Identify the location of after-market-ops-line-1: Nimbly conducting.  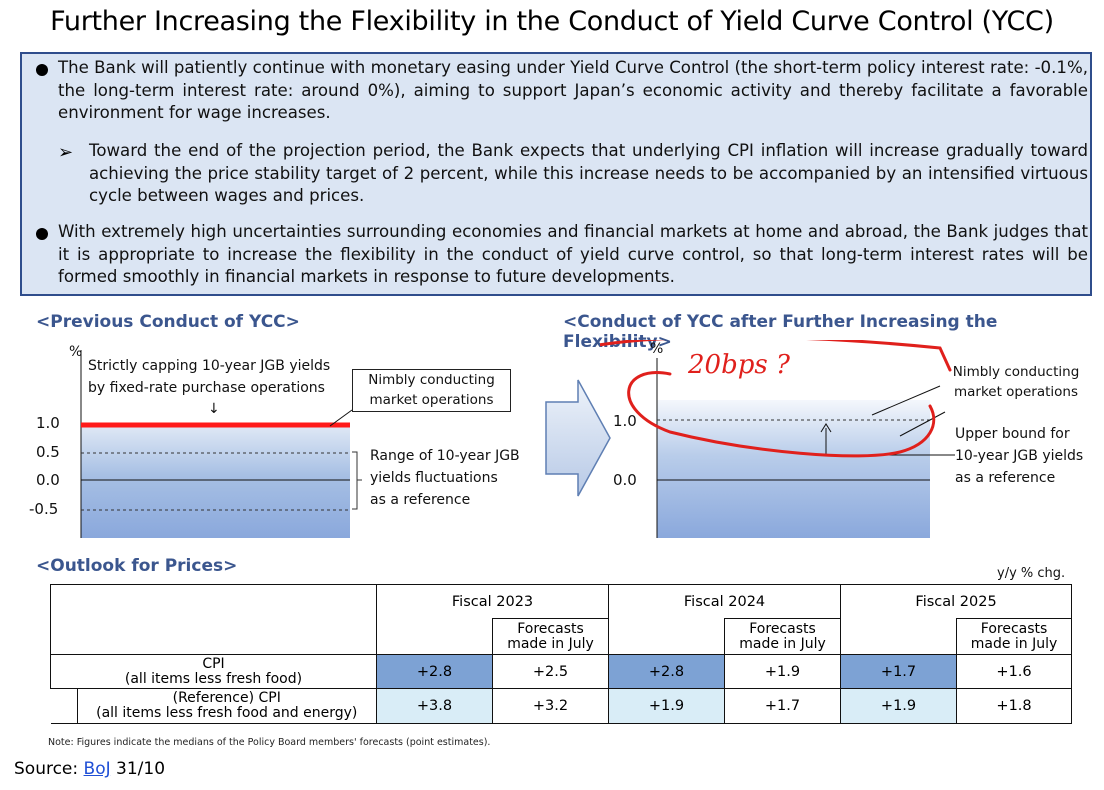
(1016, 372).